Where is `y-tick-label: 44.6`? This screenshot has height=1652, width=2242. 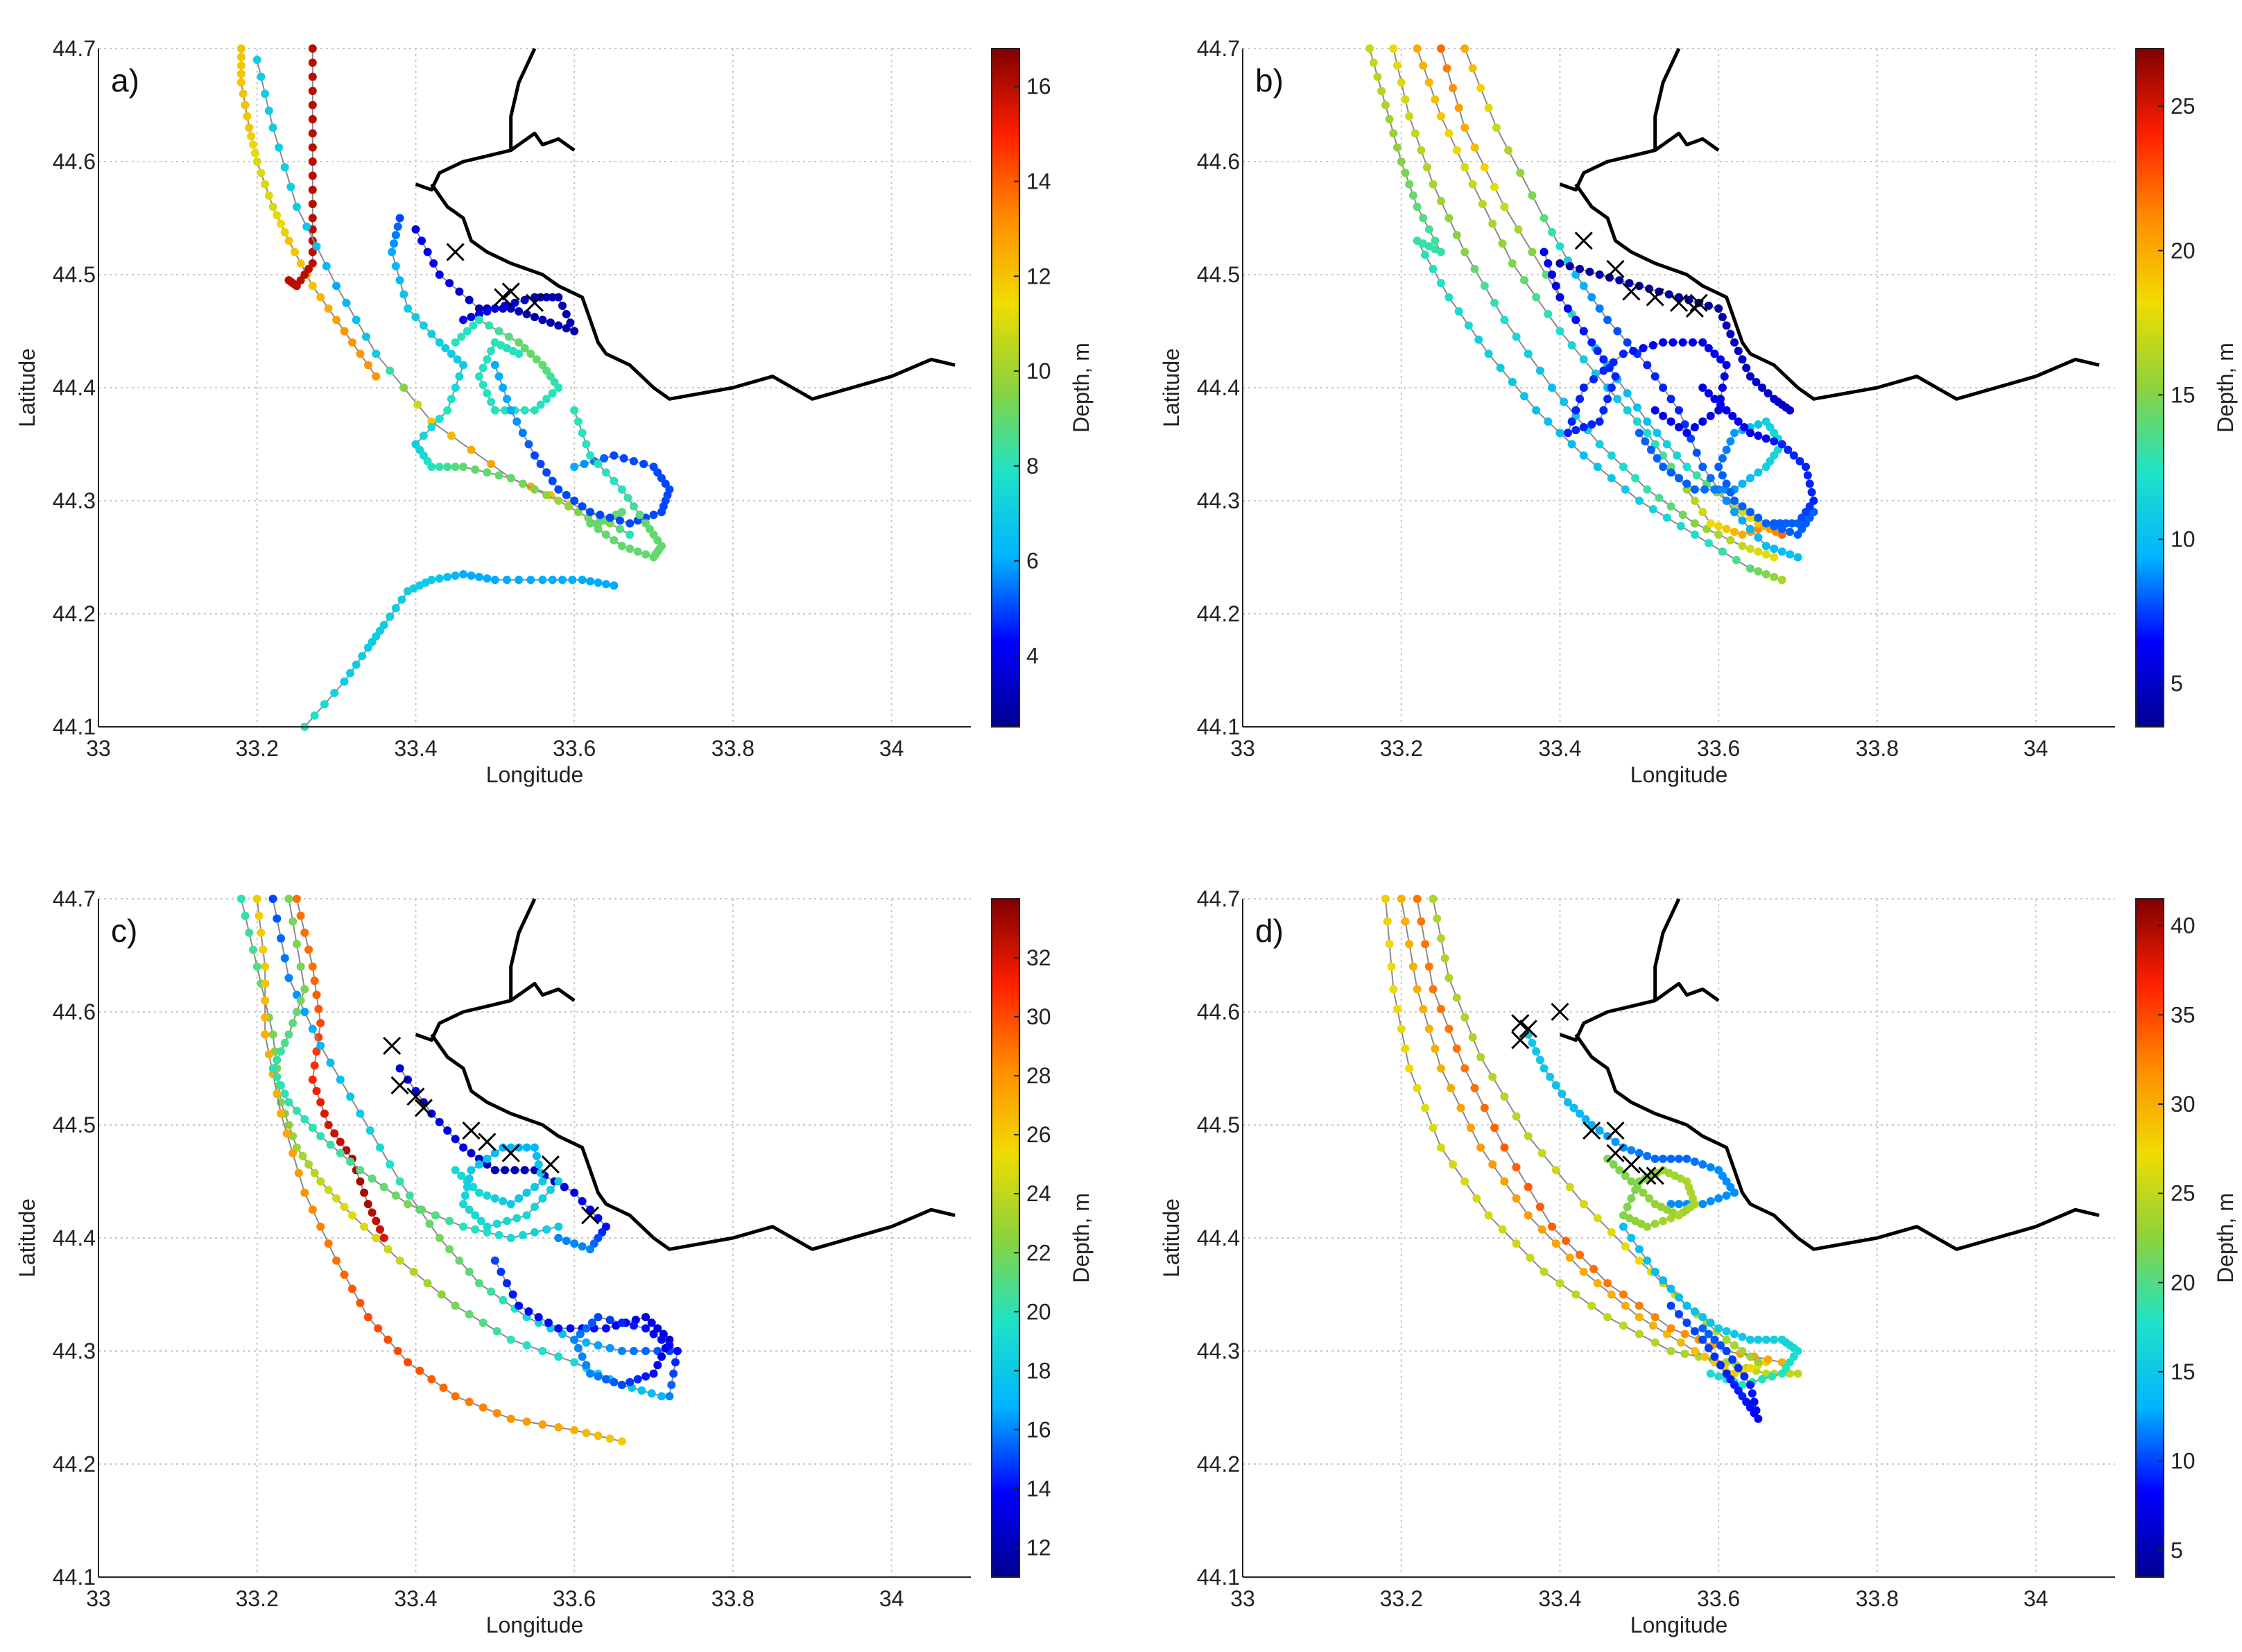
y-tick-label: 44.6 is located at coordinates (1219, 1011).